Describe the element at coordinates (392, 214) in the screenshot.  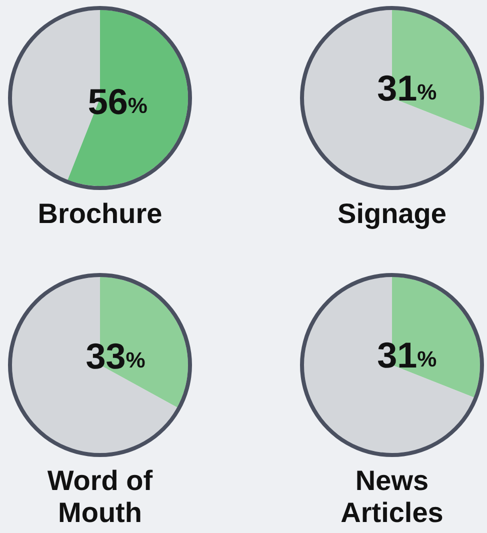
I see `text: Signage` at that location.